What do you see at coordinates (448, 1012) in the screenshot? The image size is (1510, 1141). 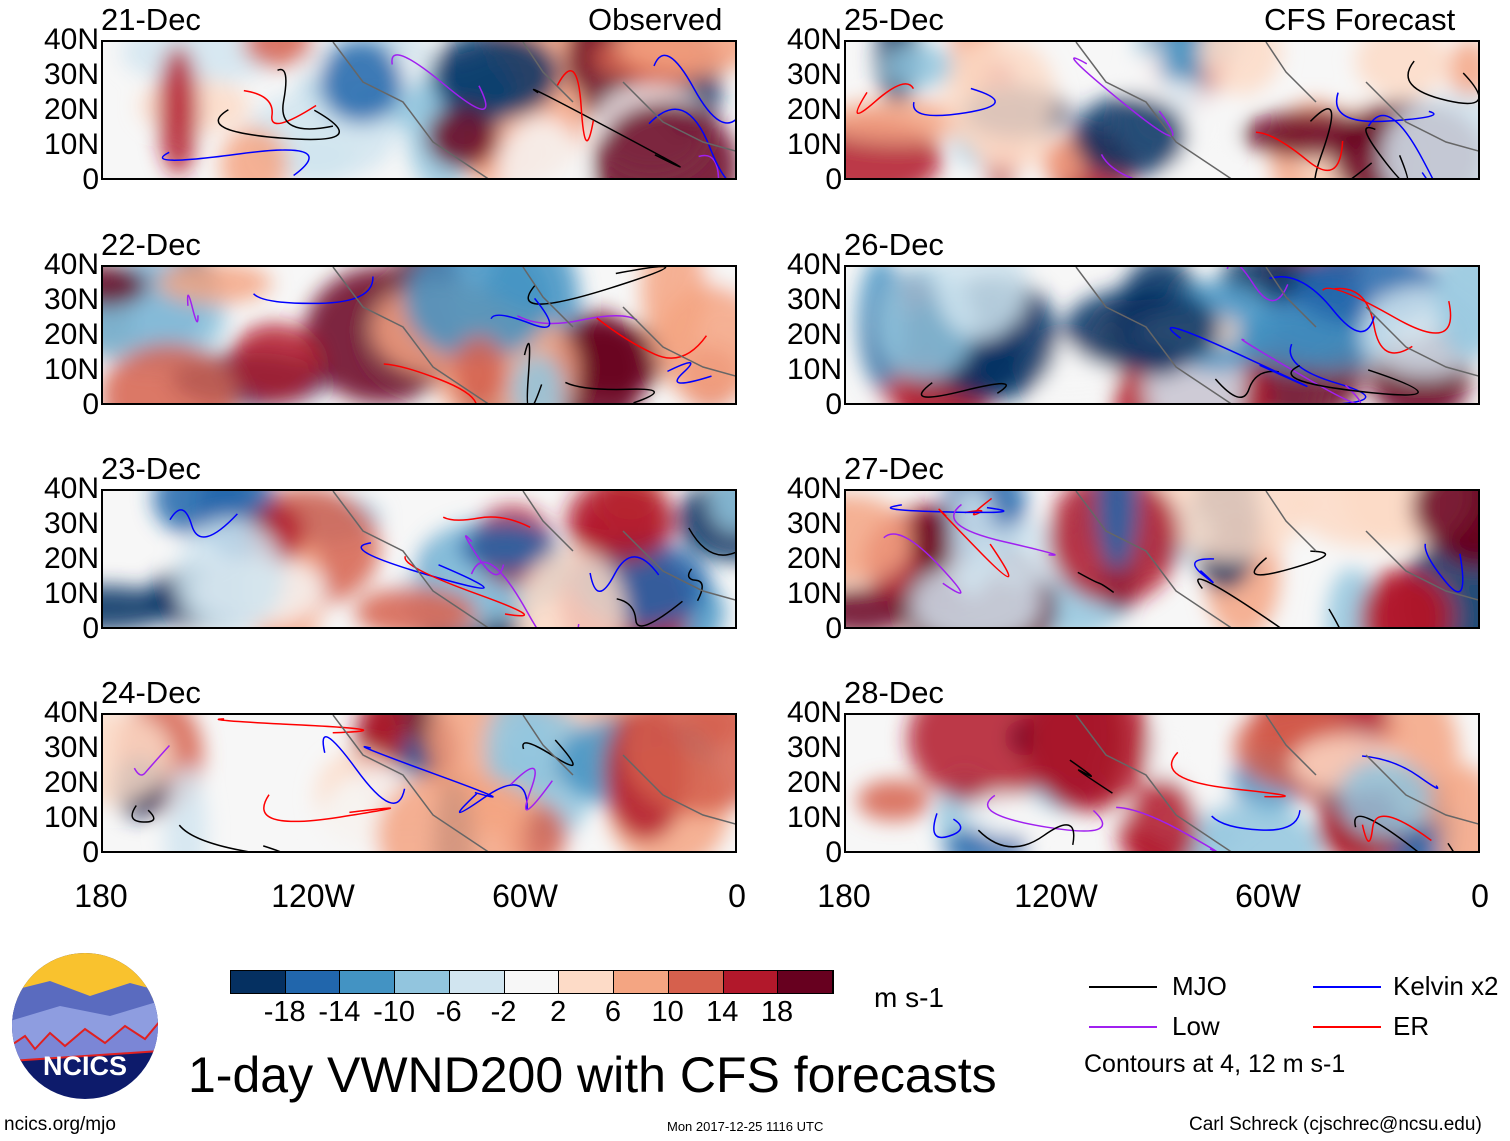 I see `colorbar-label: -6` at bounding box center [448, 1012].